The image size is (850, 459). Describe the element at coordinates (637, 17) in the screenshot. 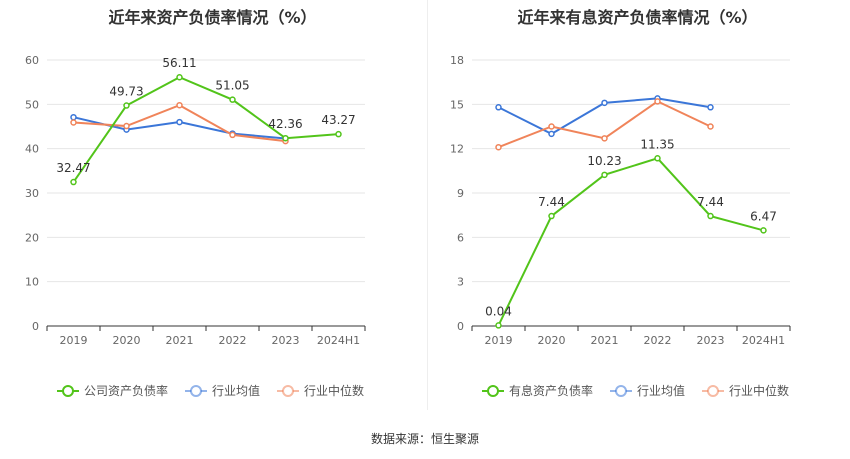

I see `chart-title: 近年来有息资产负债率情况（%）` at that location.